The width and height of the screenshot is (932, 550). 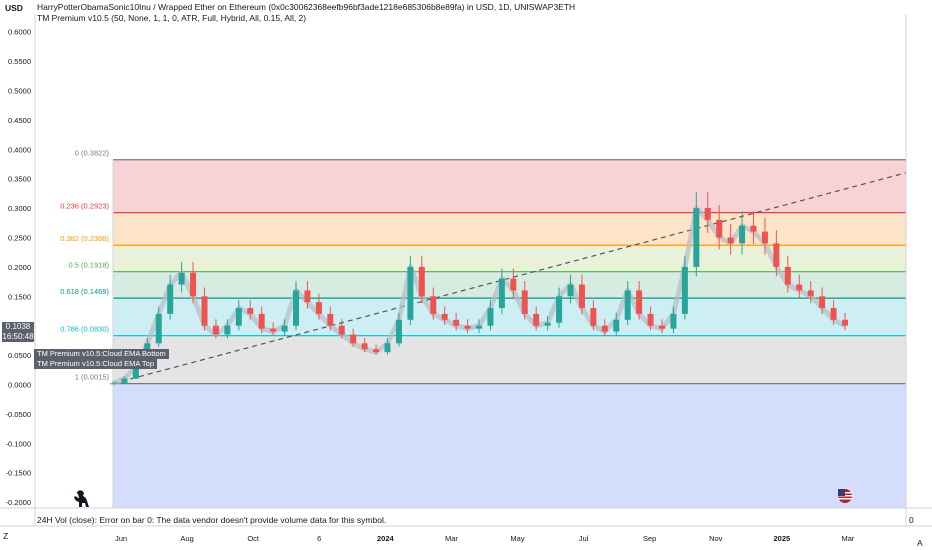 I want to click on auto-scale-button: A, so click(x=920, y=543).